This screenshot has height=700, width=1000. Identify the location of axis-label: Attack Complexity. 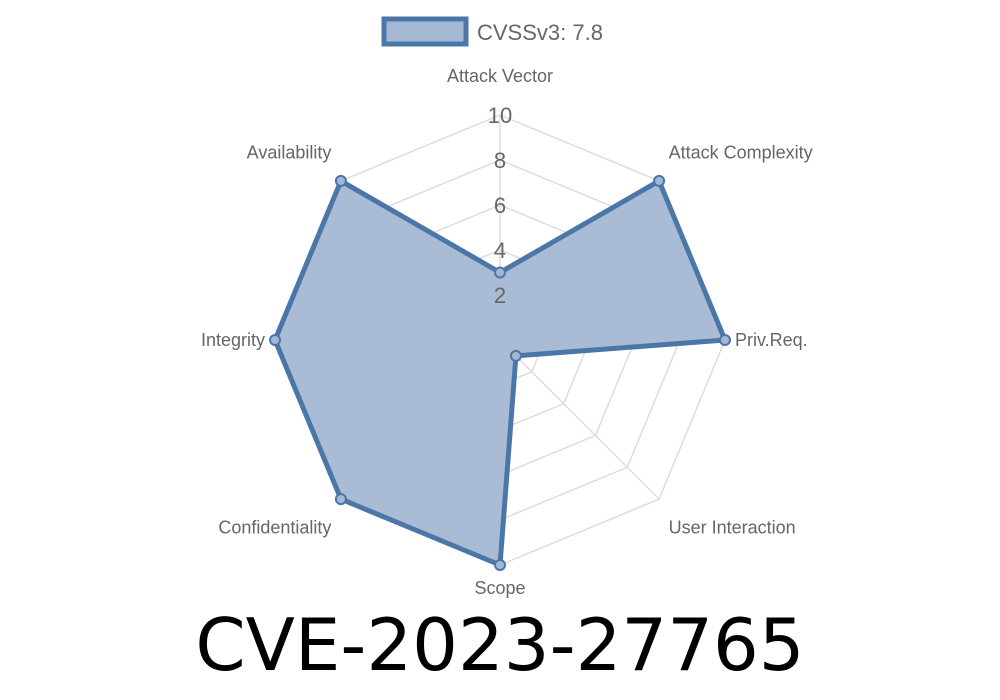
(741, 152).